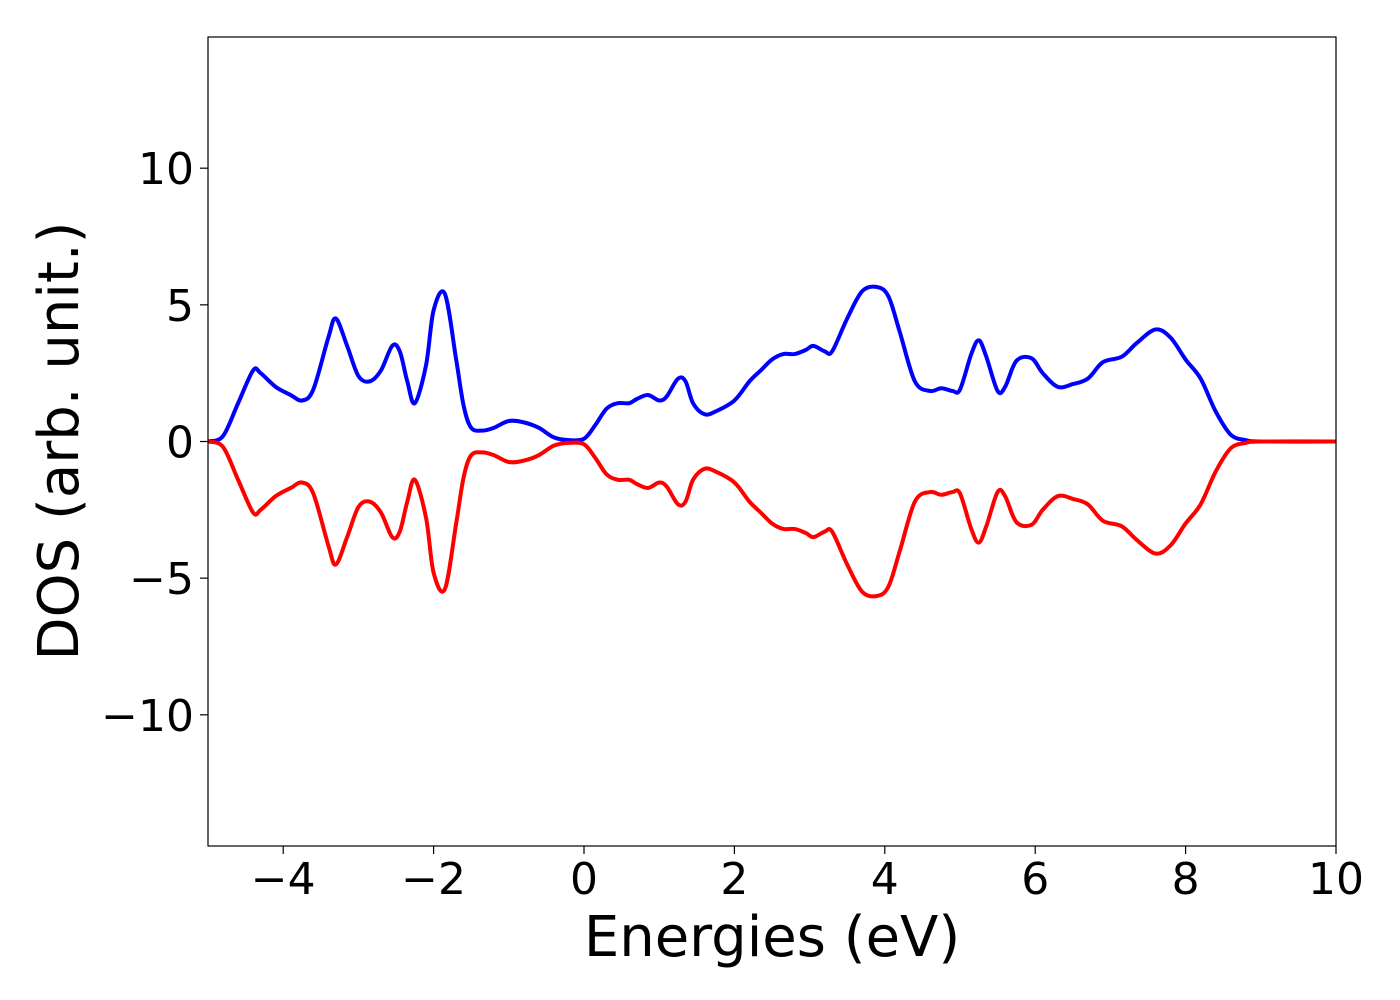 The height and width of the screenshot is (1000, 1400). What do you see at coordinates (807, 875) in the screenshot?
I see `x-axis-ticks: −4 −2 0 2 4 6 8 10` at bounding box center [807, 875].